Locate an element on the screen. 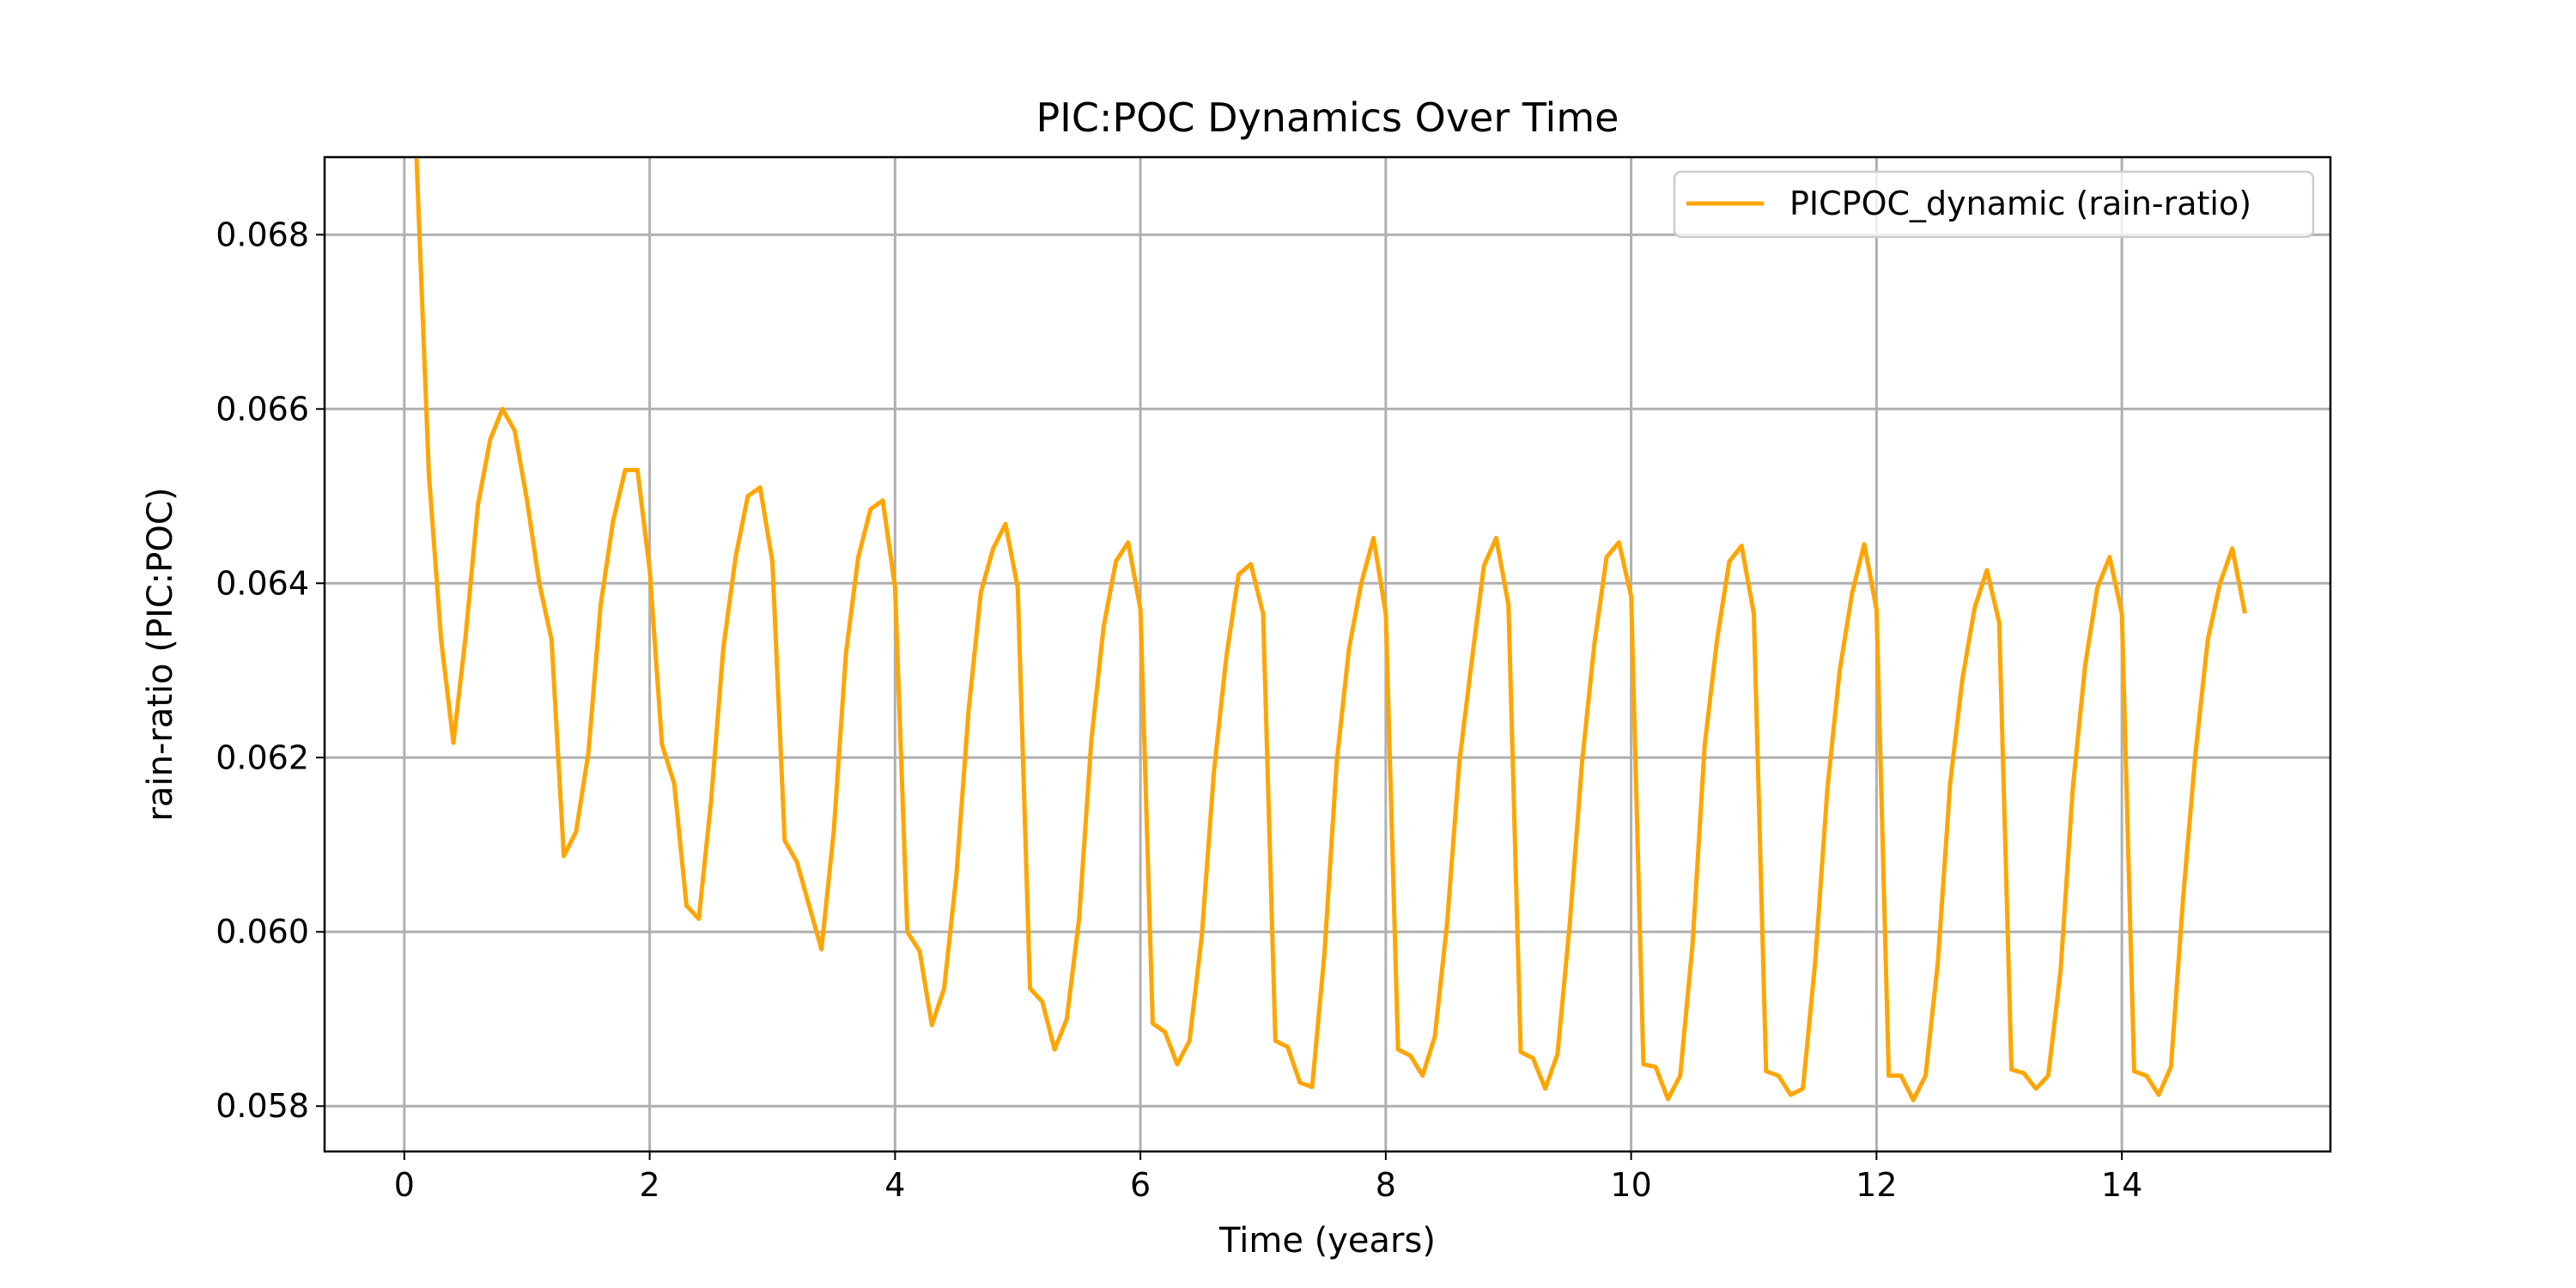  y-axis-label: rain-ratio (PIC:POC) is located at coordinates (160, 655).